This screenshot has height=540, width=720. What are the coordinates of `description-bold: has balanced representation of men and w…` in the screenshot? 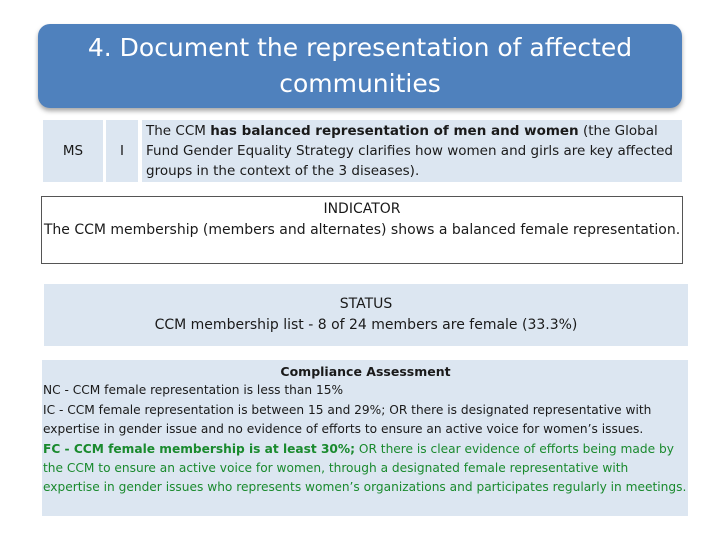 It's located at (394, 131).